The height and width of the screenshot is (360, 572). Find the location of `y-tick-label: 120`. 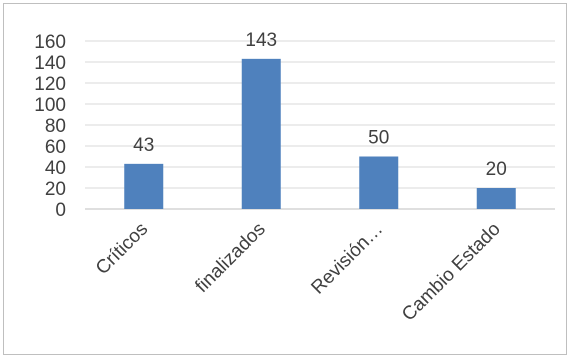

y-tick-label: 120 is located at coordinates (50, 84).